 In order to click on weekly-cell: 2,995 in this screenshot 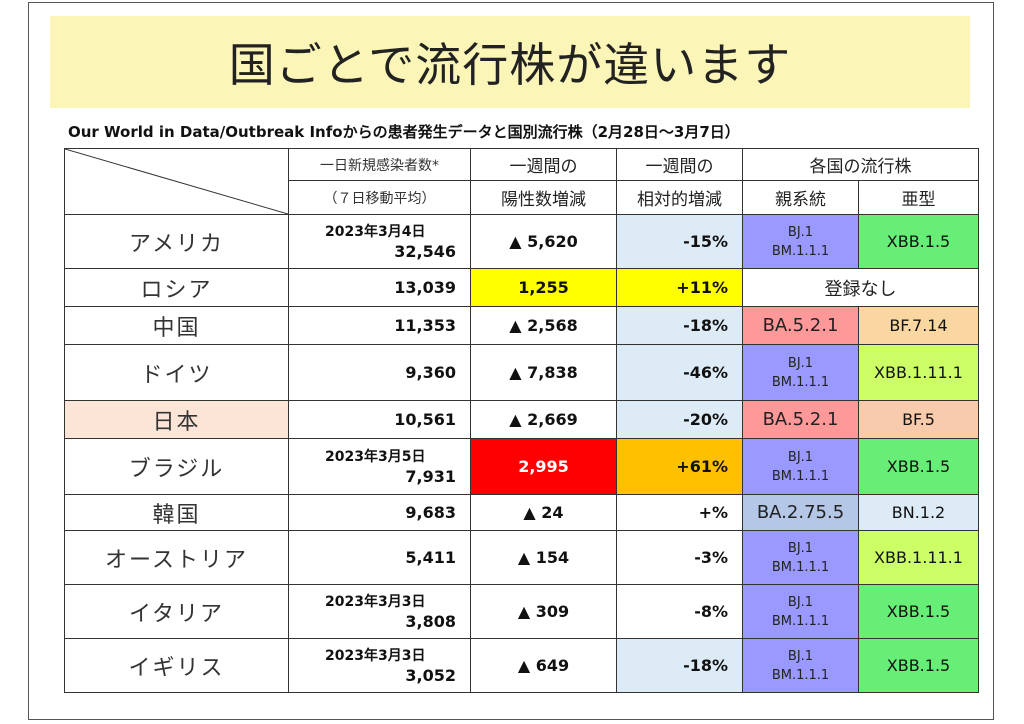, I will do `click(543, 466)`.